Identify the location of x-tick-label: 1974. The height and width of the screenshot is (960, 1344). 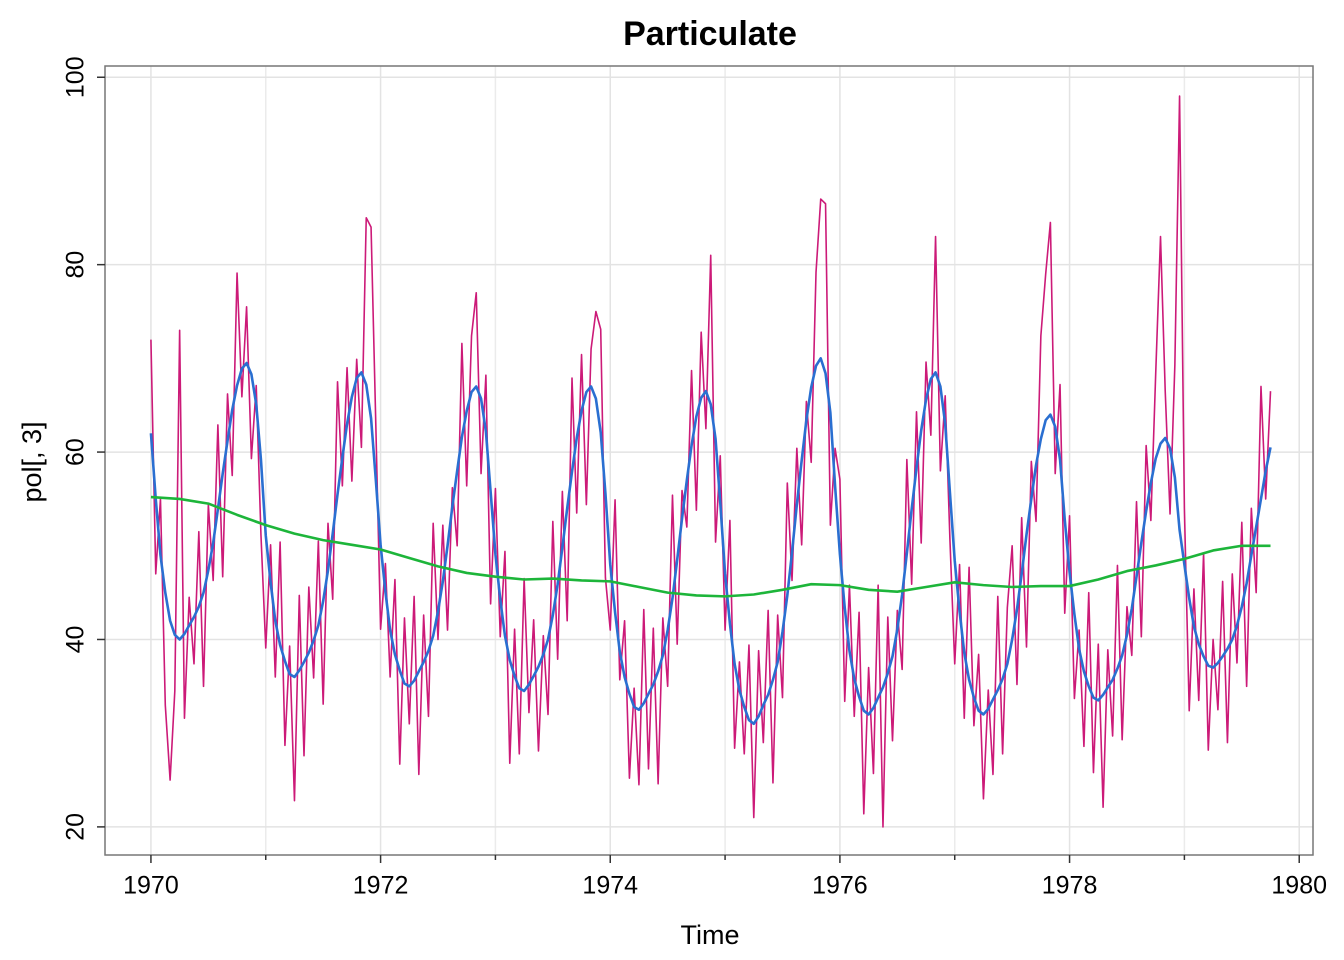
(610, 886).